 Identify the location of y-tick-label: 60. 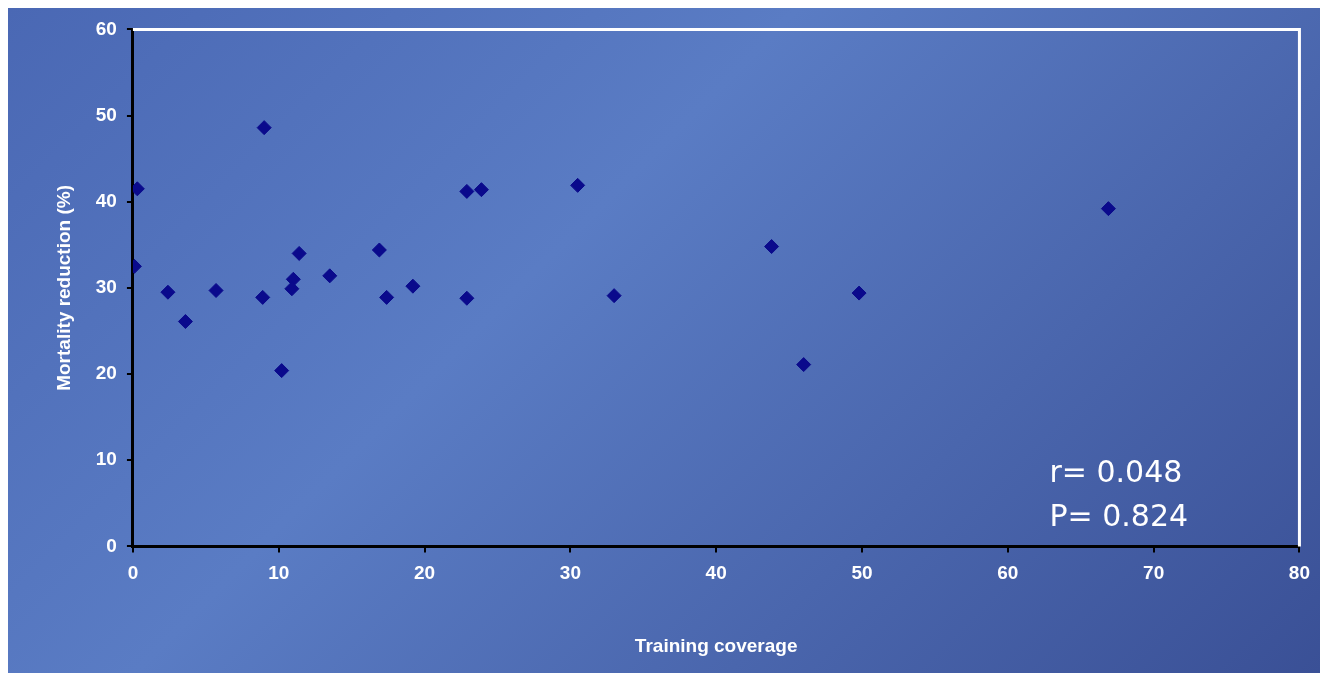
(106, 28).